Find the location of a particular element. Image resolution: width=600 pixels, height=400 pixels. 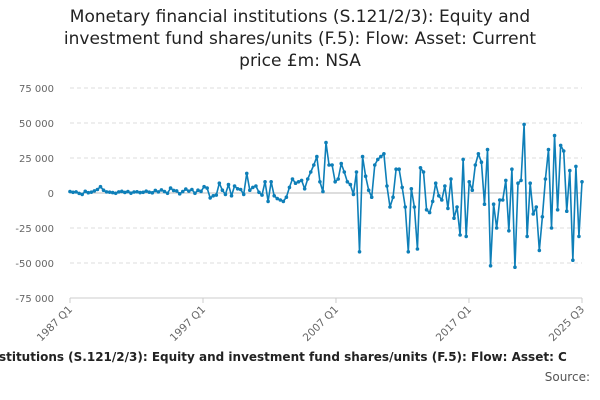

y-tick-label: 75 000 is located at coordinates (36, 89).